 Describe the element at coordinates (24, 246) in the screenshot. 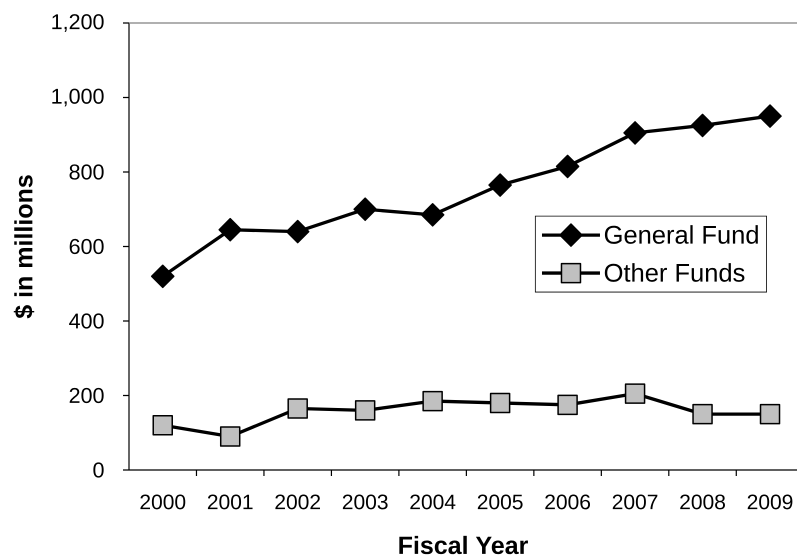

I see `y-axis-title: $ in millions` at that location.